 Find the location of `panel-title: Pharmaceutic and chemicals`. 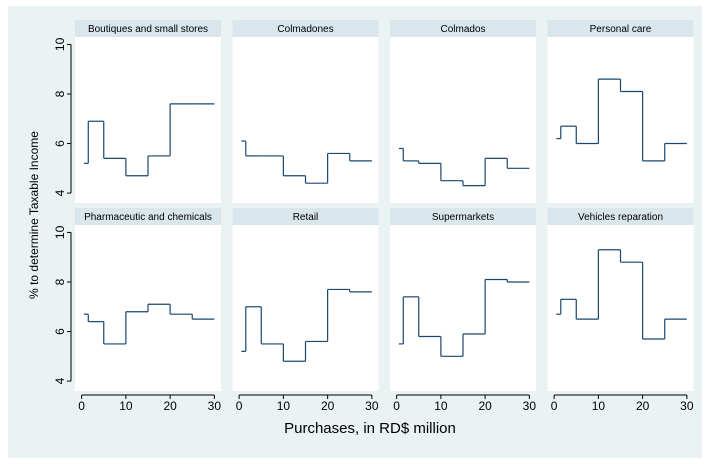

panel-title: Pharmaceutic and chemicals is located at coordinates (148, 217).